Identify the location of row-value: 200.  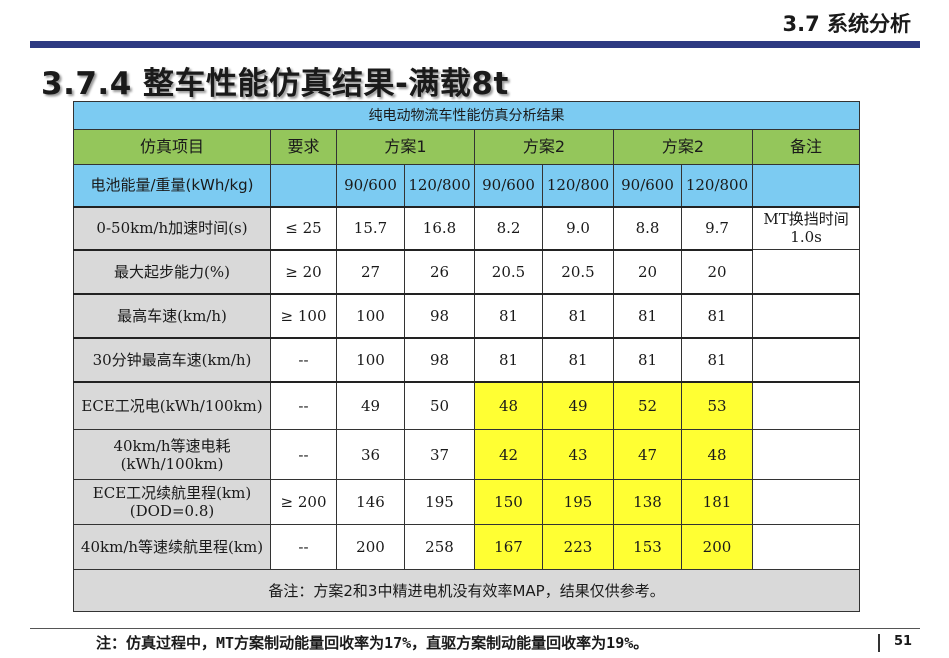
(370, 547).